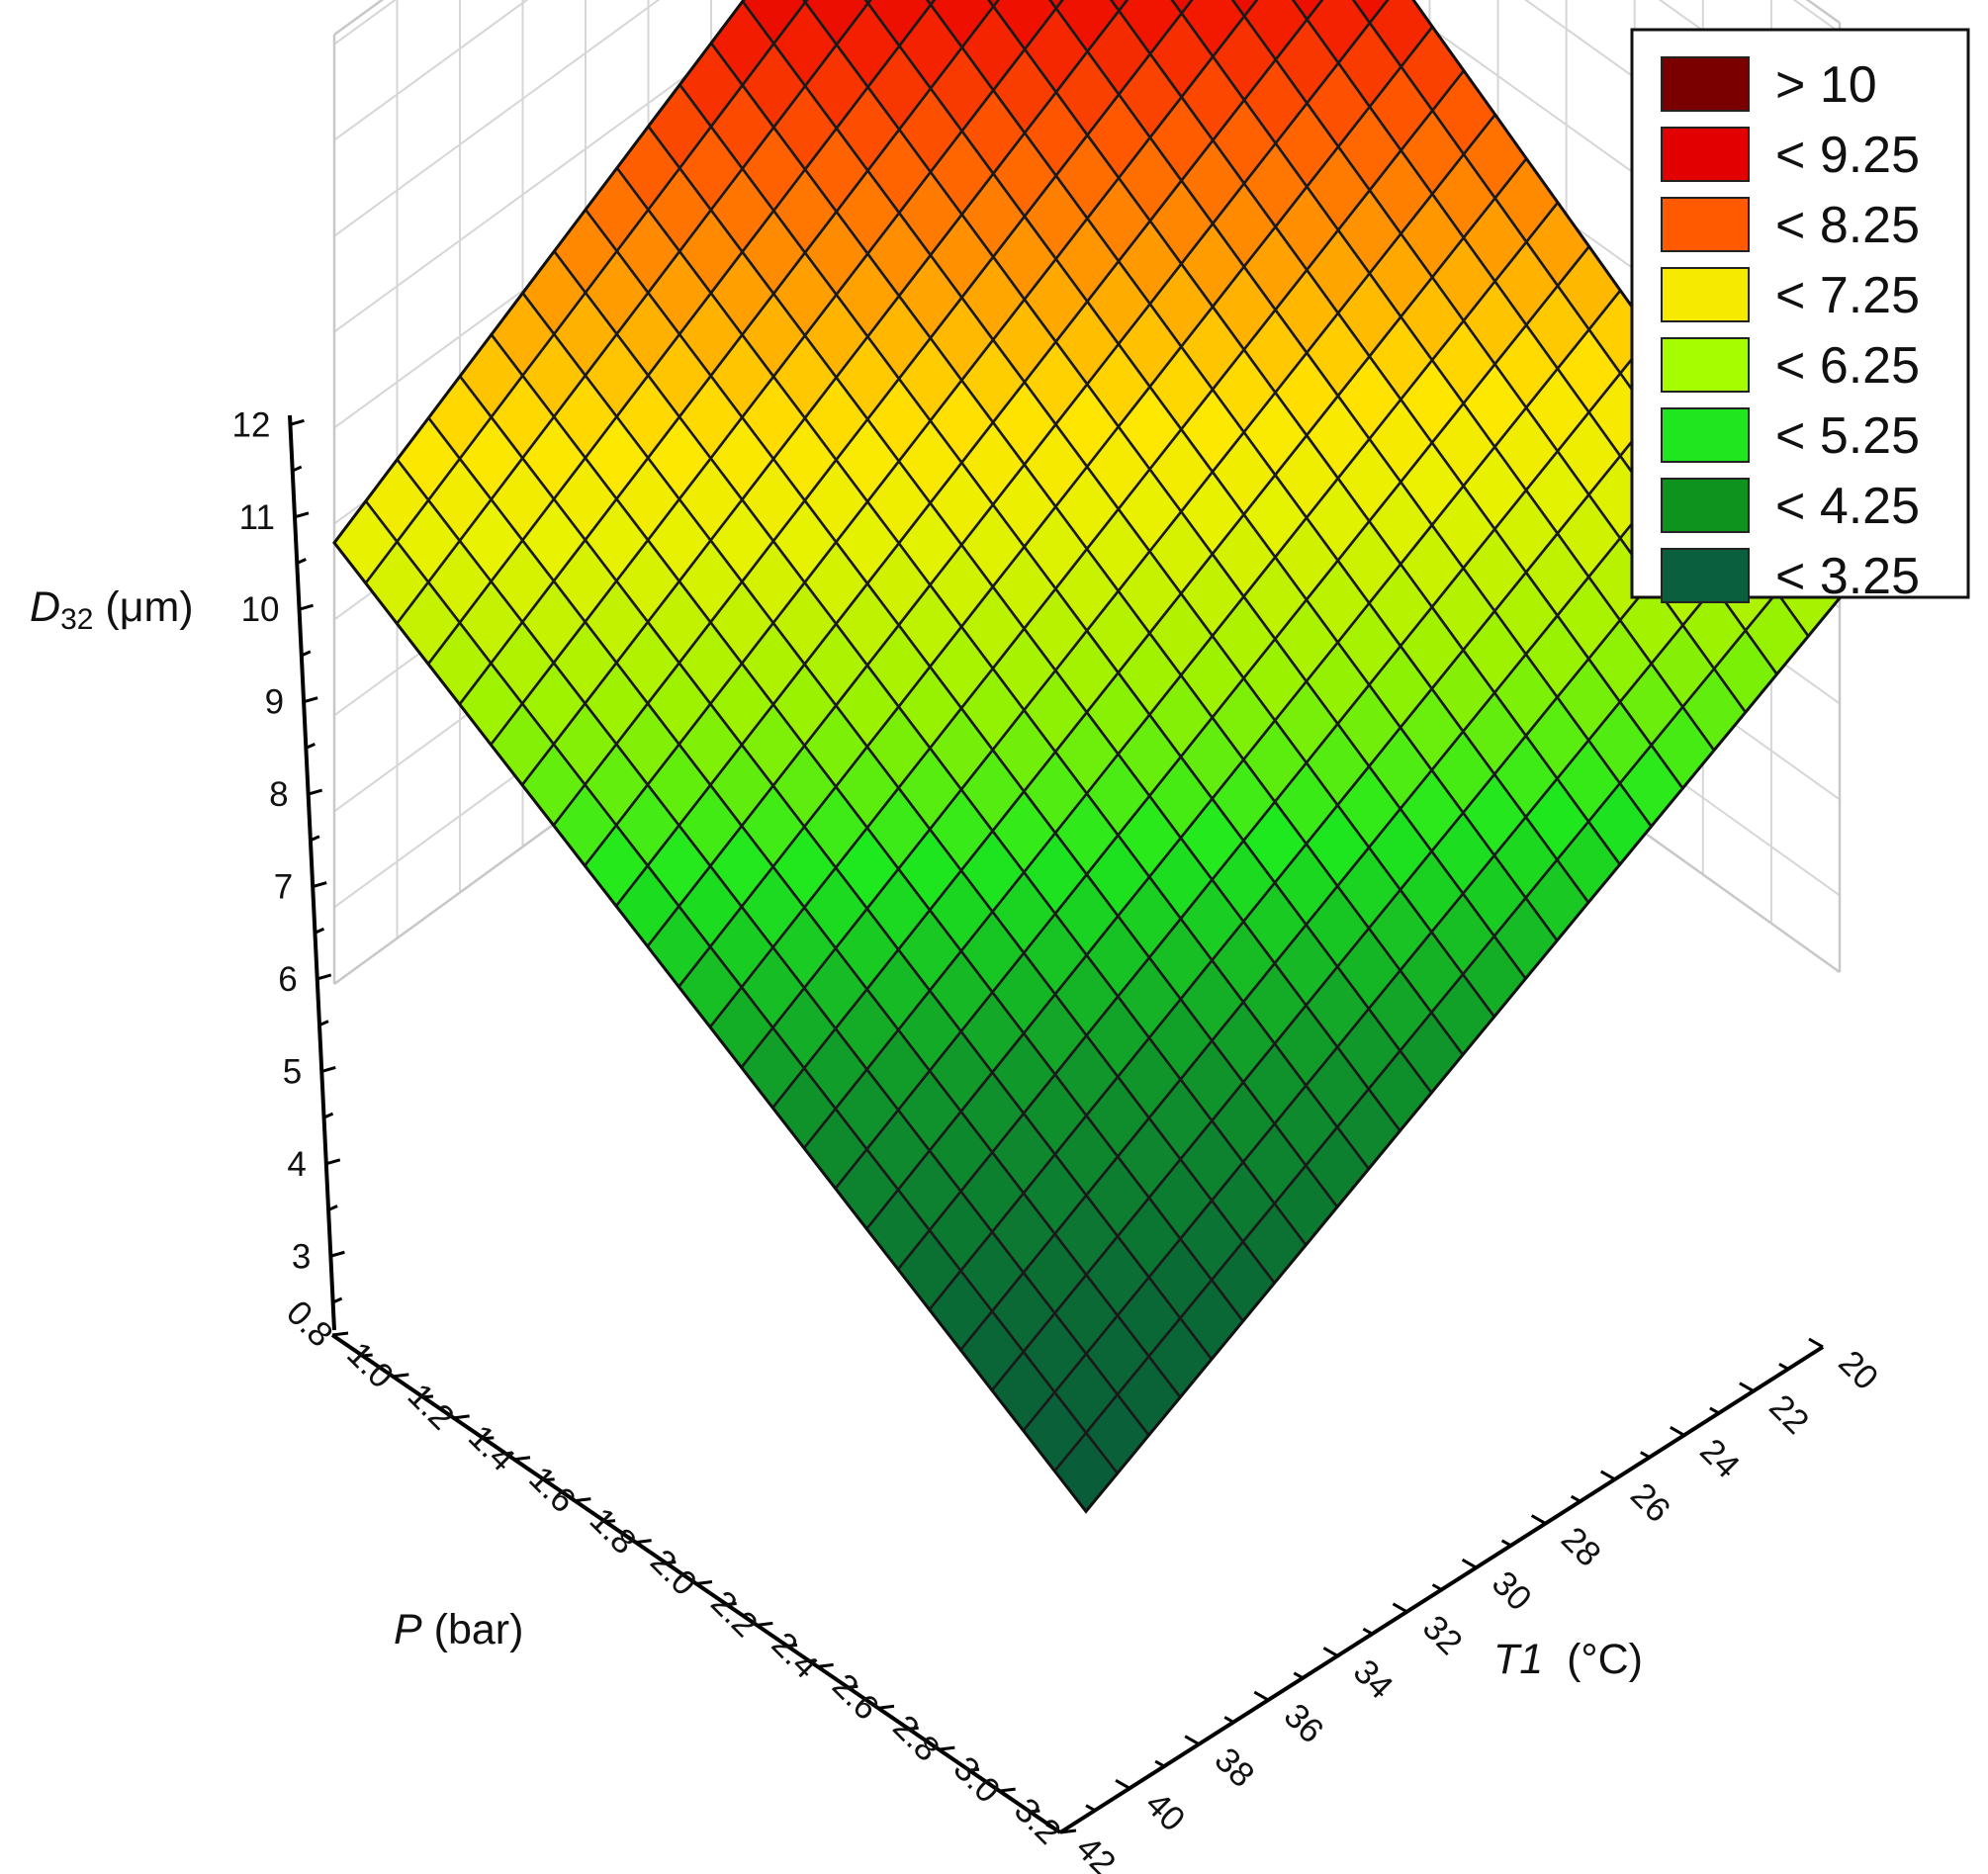  Describe the element at coordinates (45, 607) in the screenshot. I see `z-axis-title-main: D` at that location.